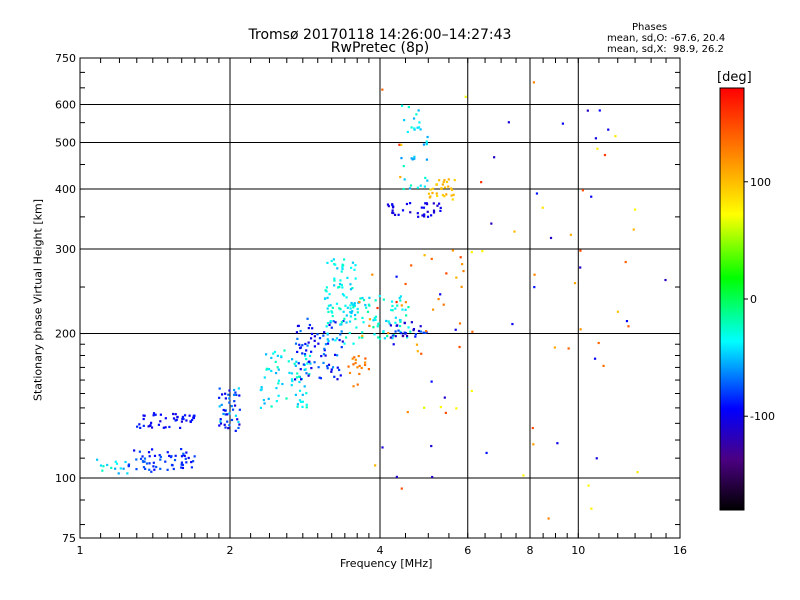 The image size is (800, 600). I want to click on x-tick-label: 10, so click(578, 550).